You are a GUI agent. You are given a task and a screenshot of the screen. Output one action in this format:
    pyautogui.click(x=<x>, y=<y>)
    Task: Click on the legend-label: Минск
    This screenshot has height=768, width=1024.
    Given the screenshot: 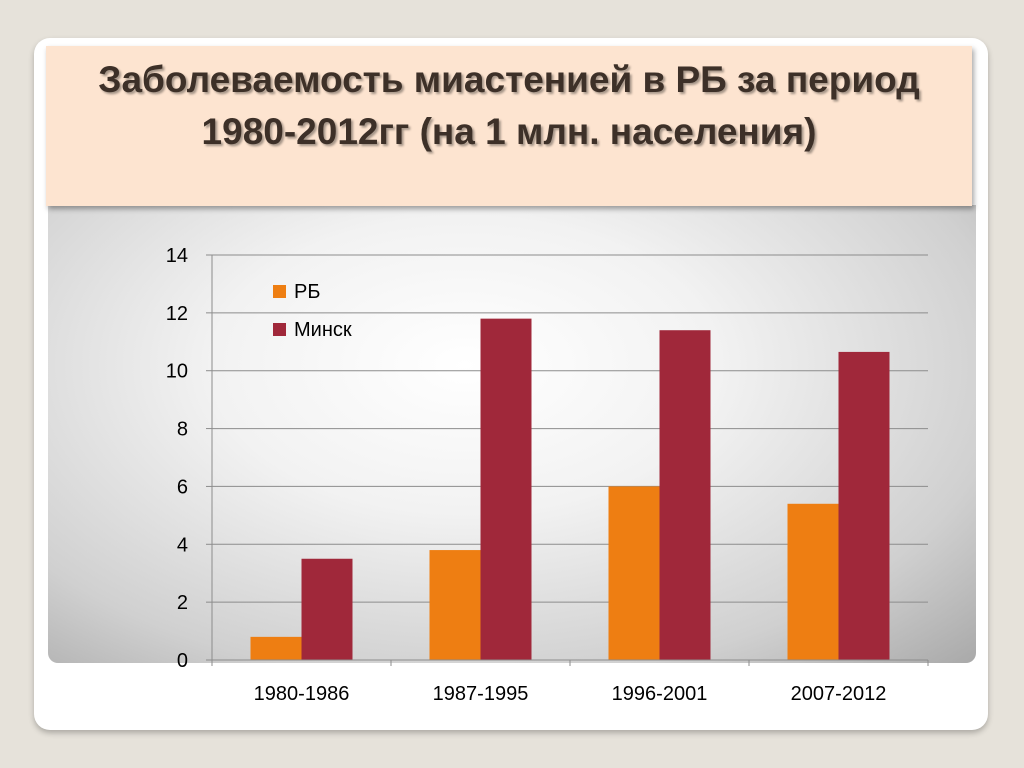 What is the action you would take?
    pyautogui.click(x=323, y=330)
    